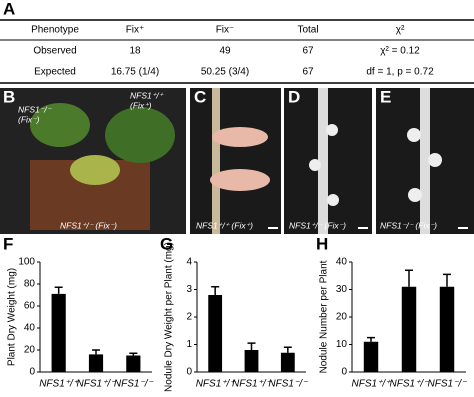 The height and width of the screenshot is (397, 474). What do you see at coordinates (225, 30) in the screenshot?
I see `table-header: Fix⁻` at bounding box center [225, 30].